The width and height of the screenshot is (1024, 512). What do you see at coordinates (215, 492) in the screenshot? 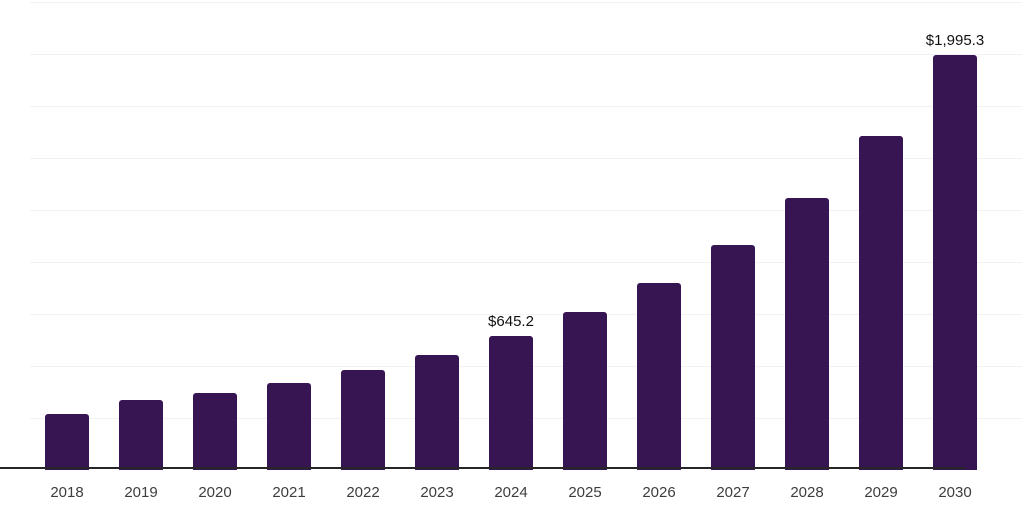
I see `x-tick-label-2020: 2020` at bounding box center [215, 492].